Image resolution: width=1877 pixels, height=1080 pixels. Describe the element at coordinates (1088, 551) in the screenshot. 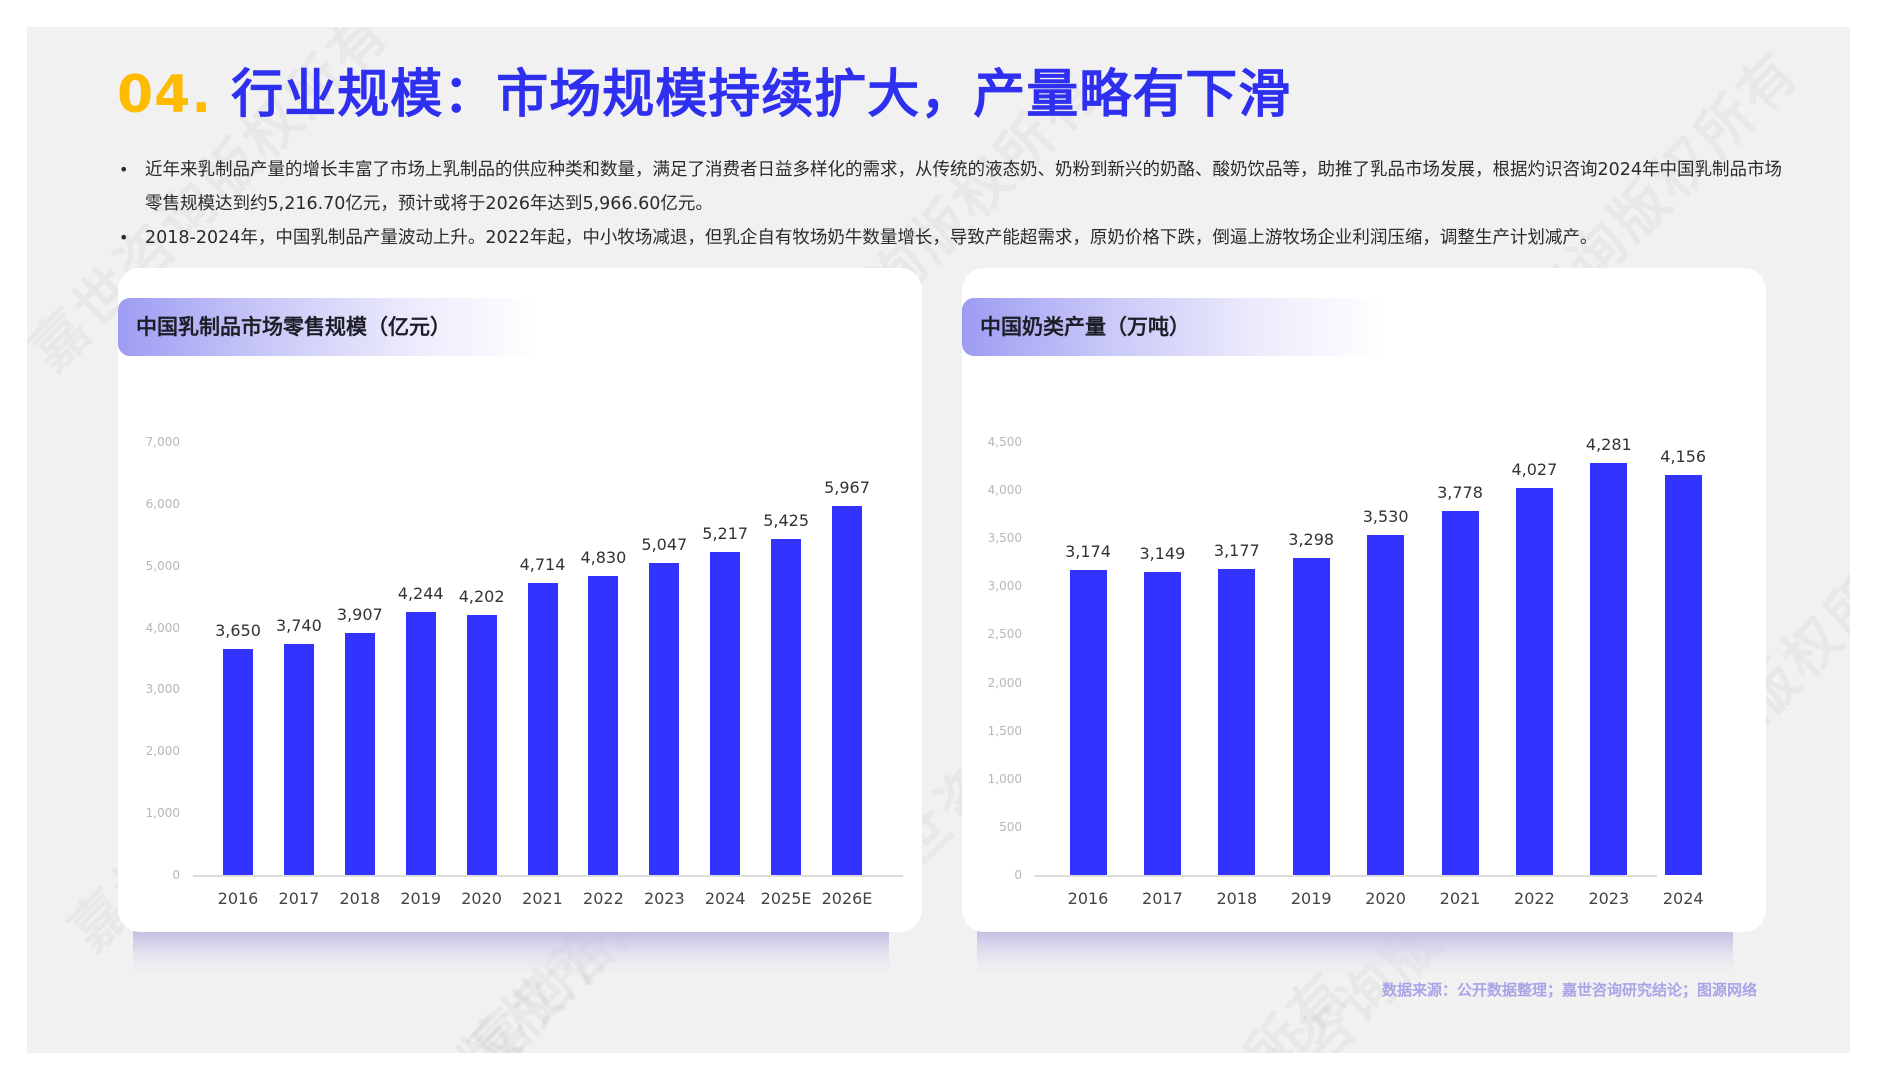

I see `bar-value-label: 3,174` at that location.